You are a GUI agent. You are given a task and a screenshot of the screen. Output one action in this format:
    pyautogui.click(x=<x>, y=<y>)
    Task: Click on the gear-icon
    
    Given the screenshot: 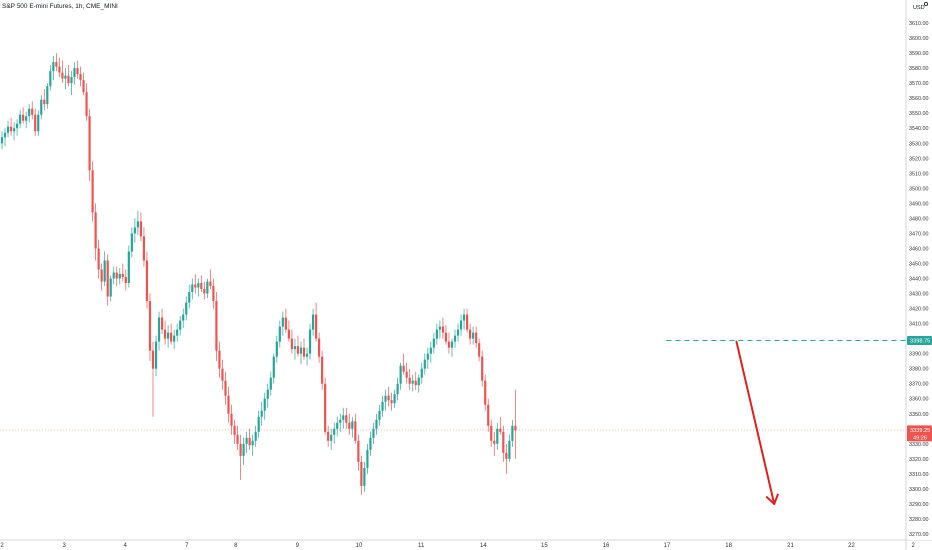 What is the action you would take?
    pyautogui.click(x=926, y=4)
    